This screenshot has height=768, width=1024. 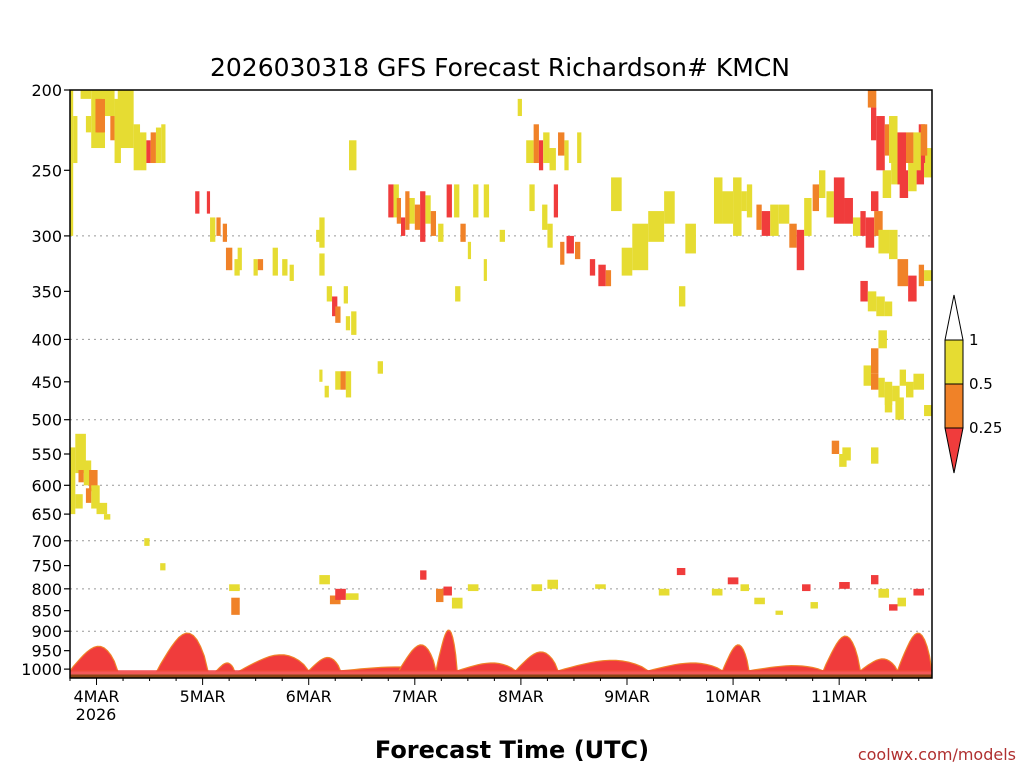 What do you see at coordinates (46, 291) in the screenshot?
I see `y-tick-label: 350` at bounding box center [46, 291].